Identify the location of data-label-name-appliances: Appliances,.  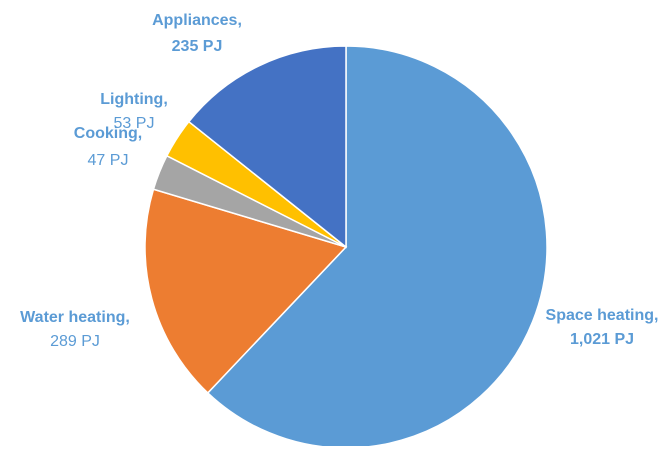
(197, 20).